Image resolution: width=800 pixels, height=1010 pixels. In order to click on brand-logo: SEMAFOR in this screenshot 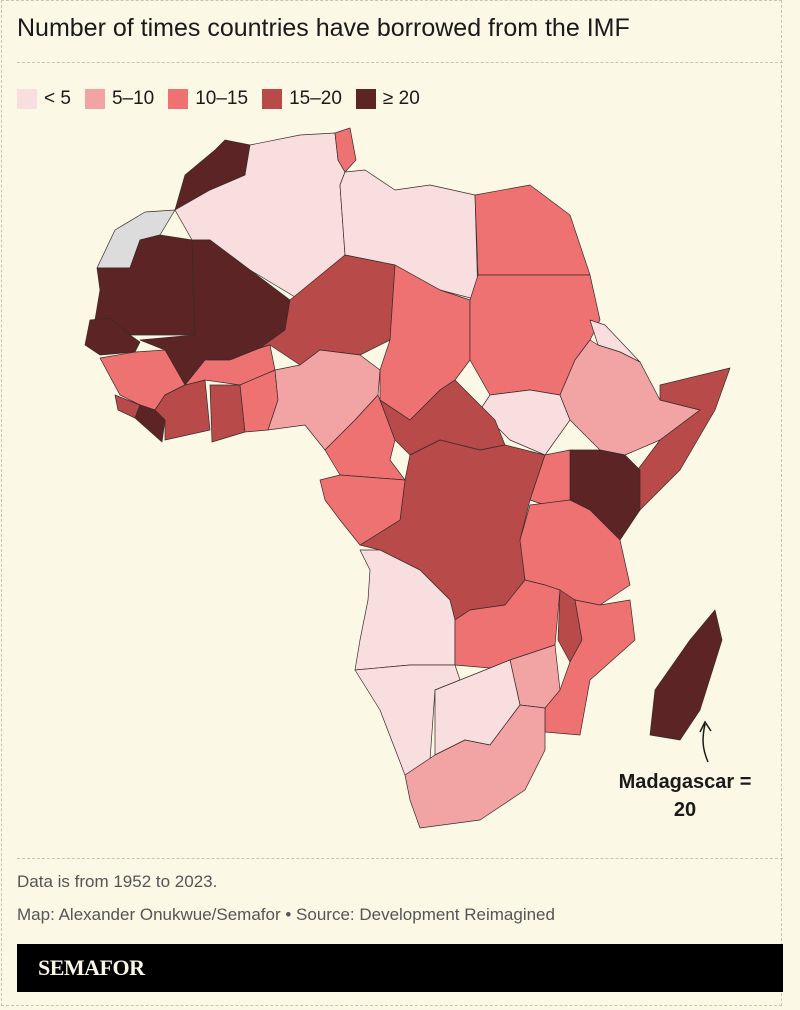, I will do `click(91, 967)`.